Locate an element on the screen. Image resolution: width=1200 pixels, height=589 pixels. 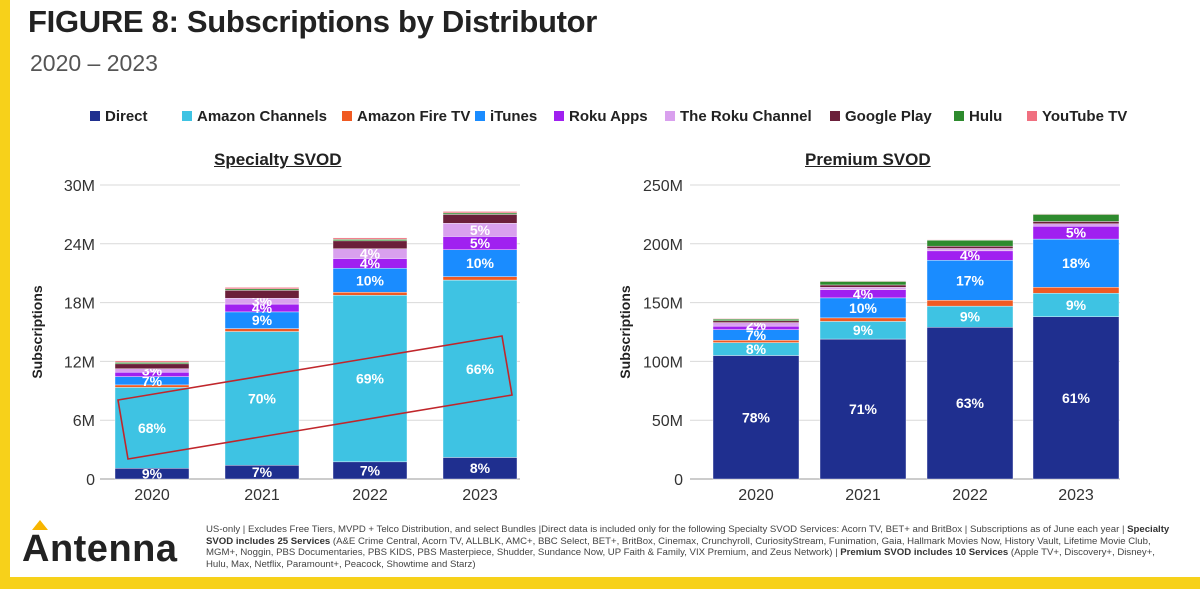
amazon-channels-highlight-box is located at coordinates (315, 397).